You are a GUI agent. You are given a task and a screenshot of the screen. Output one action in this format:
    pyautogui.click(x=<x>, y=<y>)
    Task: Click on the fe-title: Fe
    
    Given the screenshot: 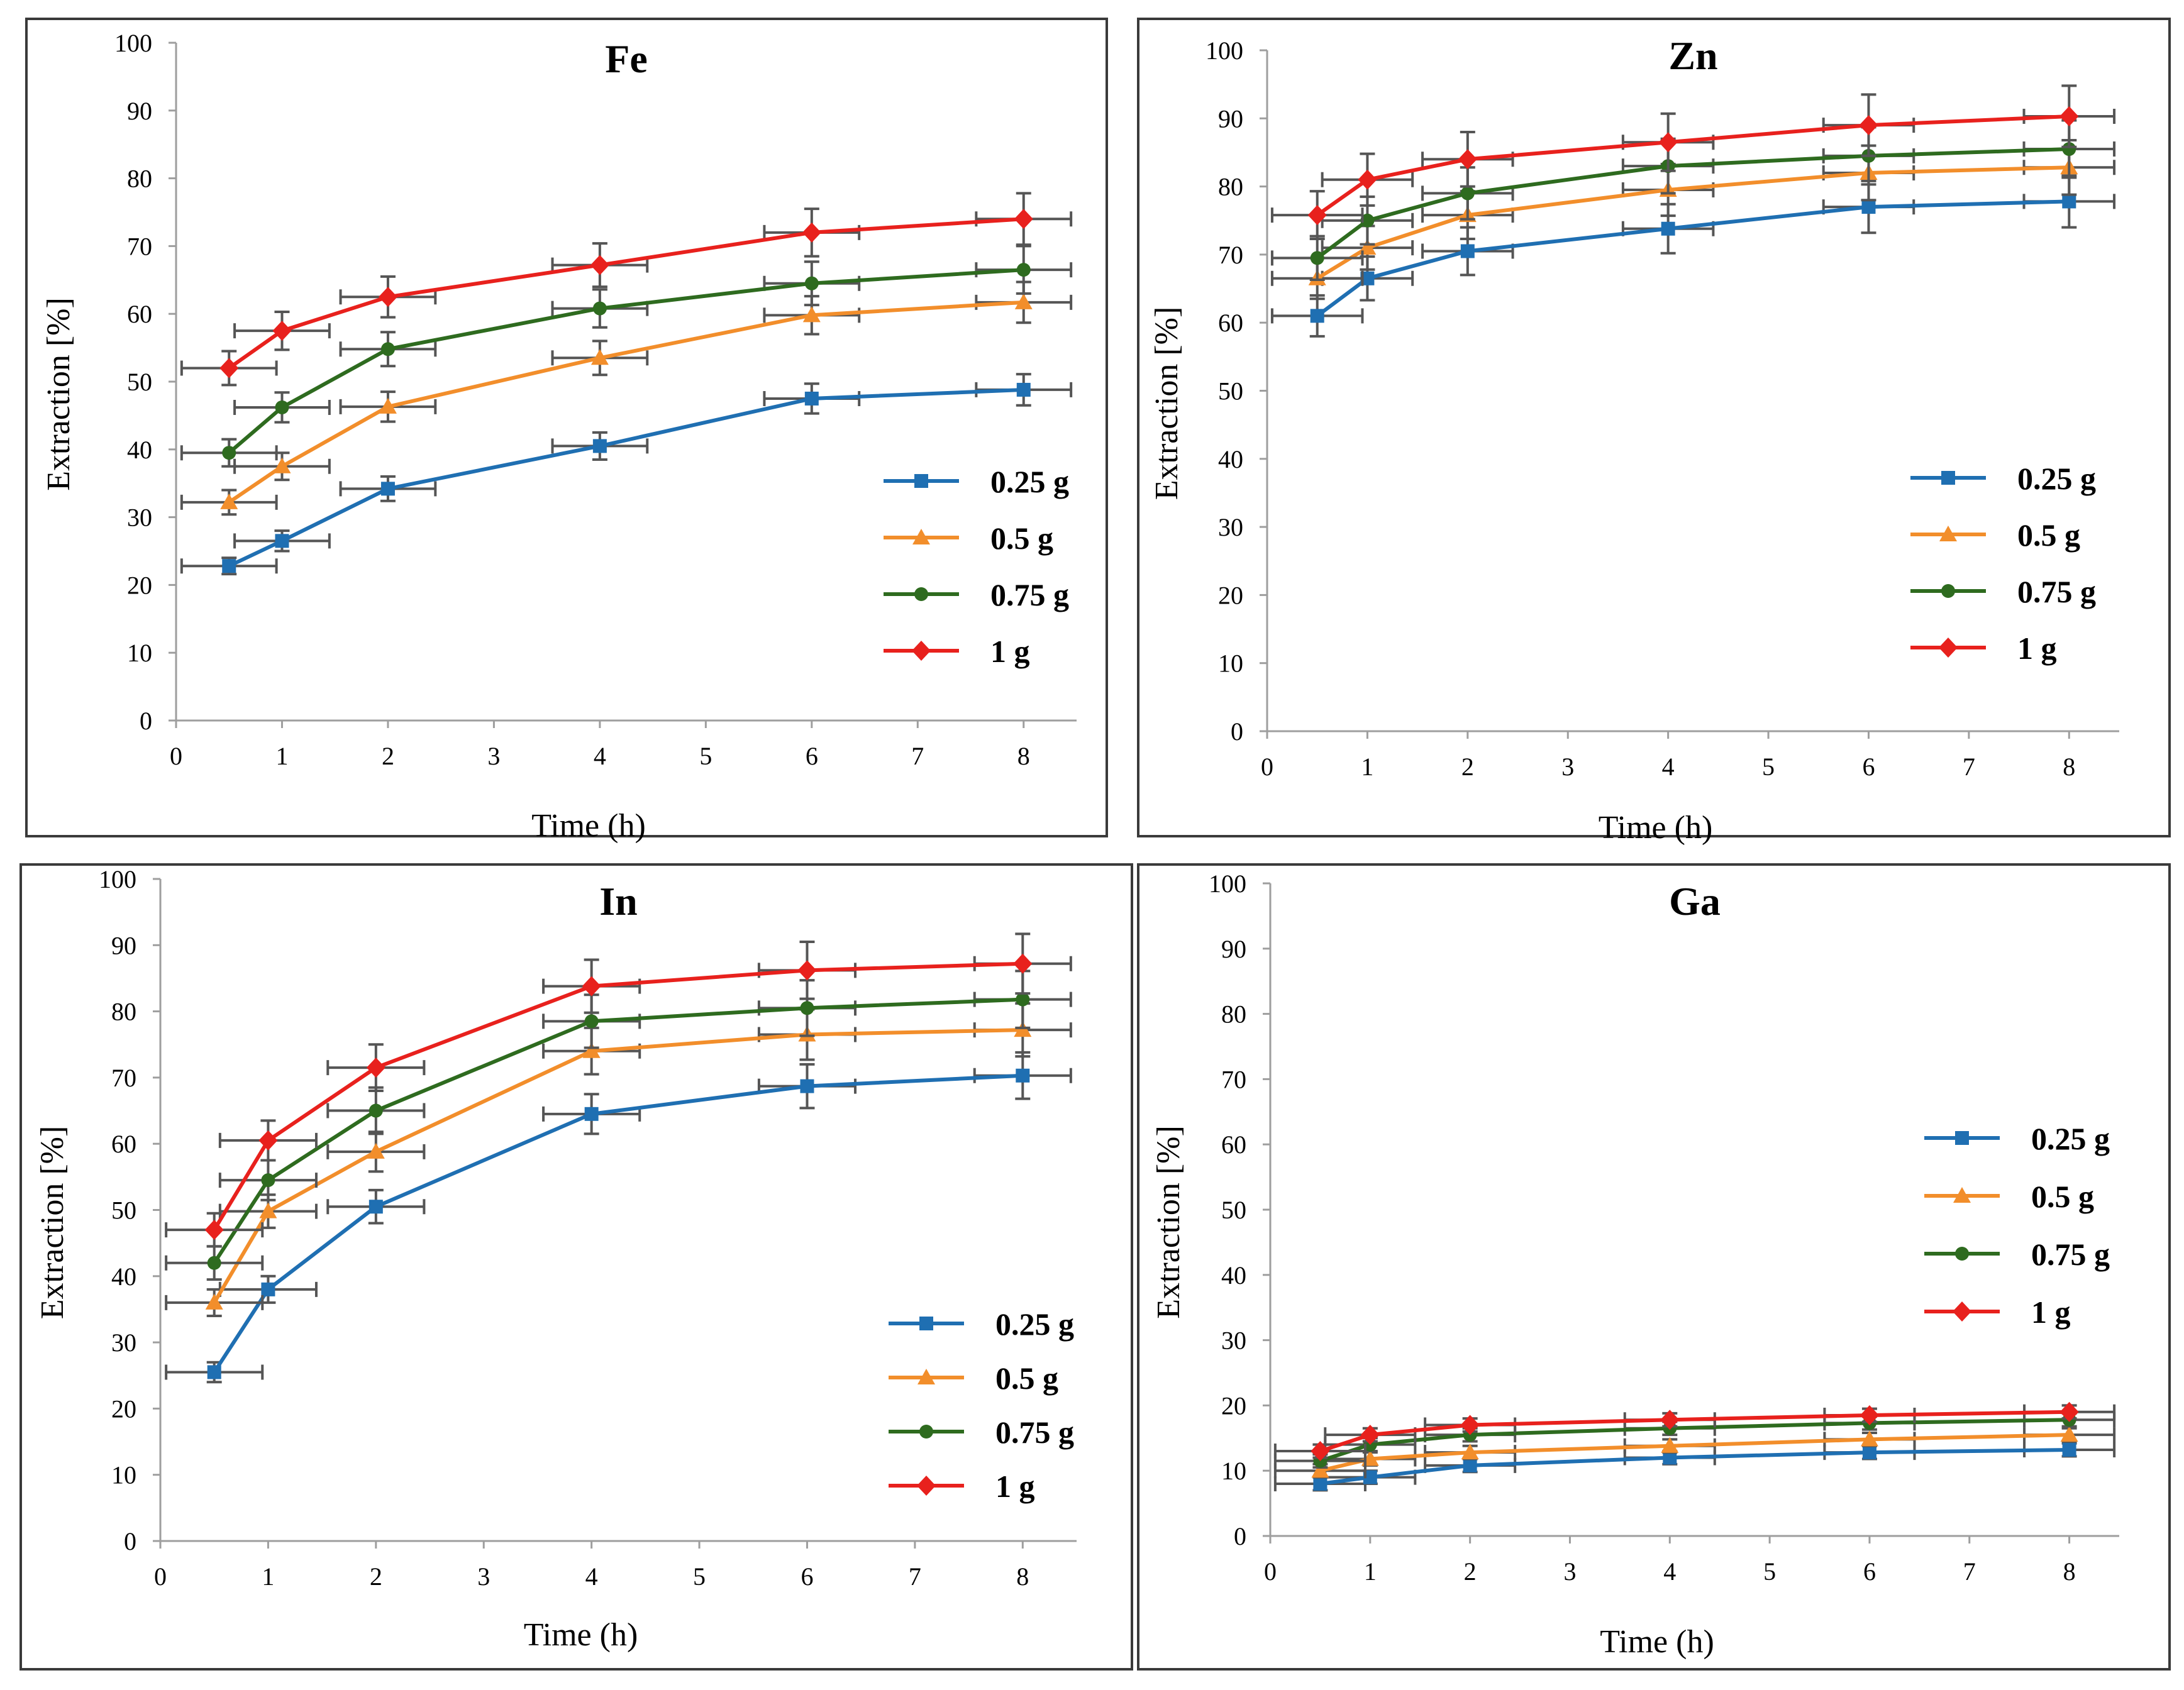 What is the action you would take?
    pyautogui.click(x=626, y=58)
    